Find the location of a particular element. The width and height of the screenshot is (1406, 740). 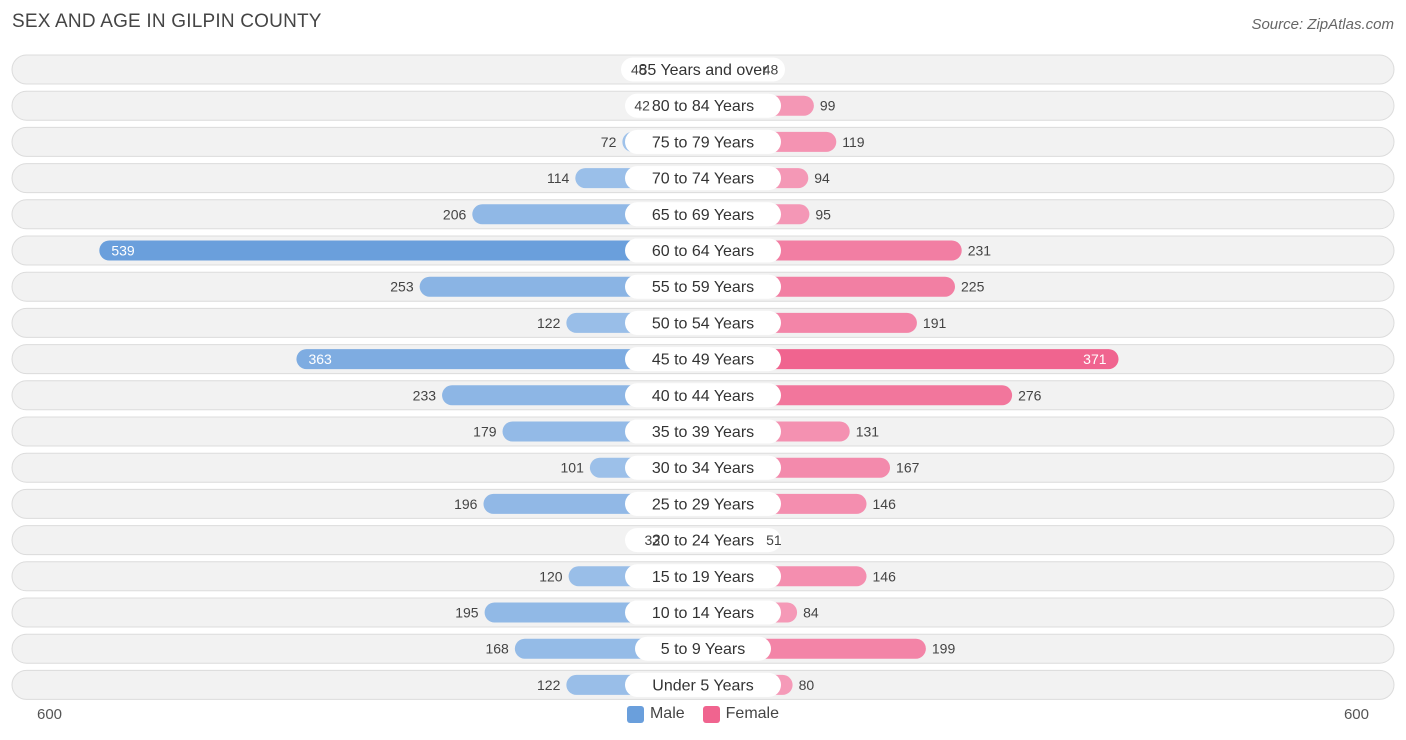

female-bar is located at coordinates (905, 359).